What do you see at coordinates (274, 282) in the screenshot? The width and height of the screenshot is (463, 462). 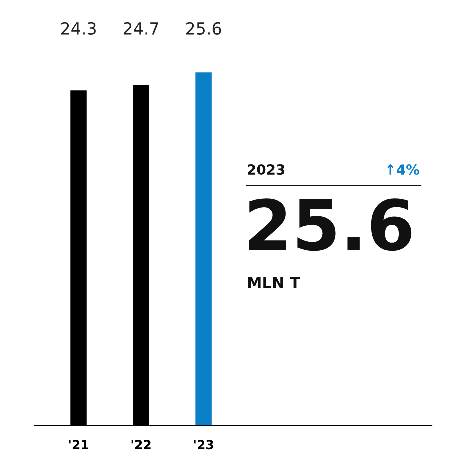 I see `text: MLN T` at bounding box center [274, 282].